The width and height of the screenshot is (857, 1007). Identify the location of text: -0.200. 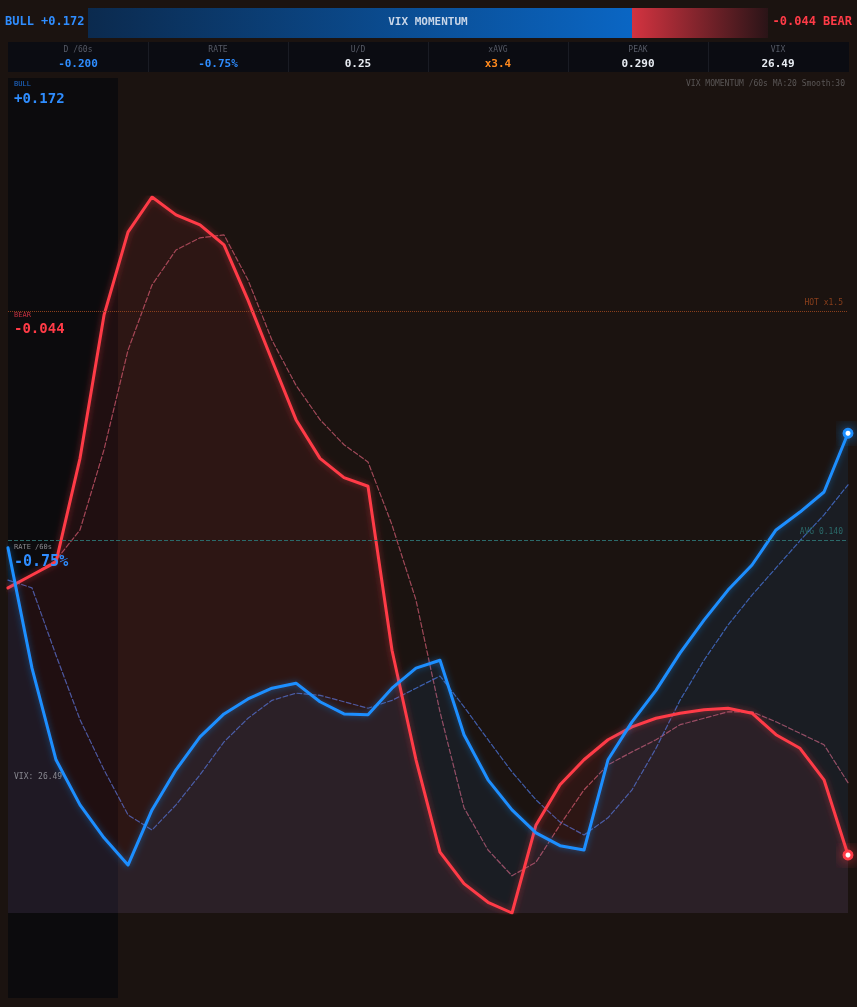
(78, 63).